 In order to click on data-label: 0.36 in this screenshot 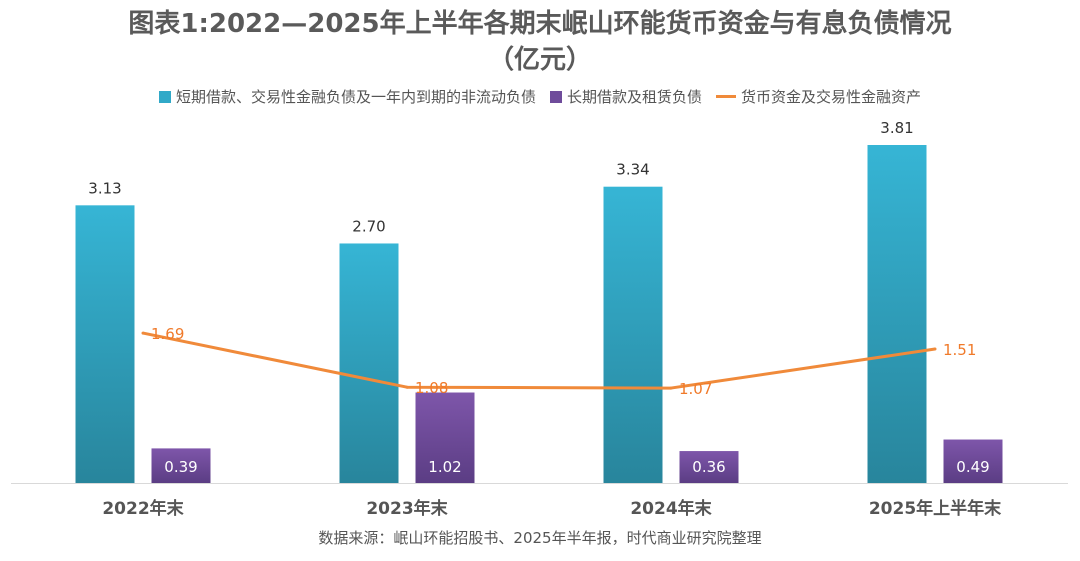, I will do `click(708, 467)`.